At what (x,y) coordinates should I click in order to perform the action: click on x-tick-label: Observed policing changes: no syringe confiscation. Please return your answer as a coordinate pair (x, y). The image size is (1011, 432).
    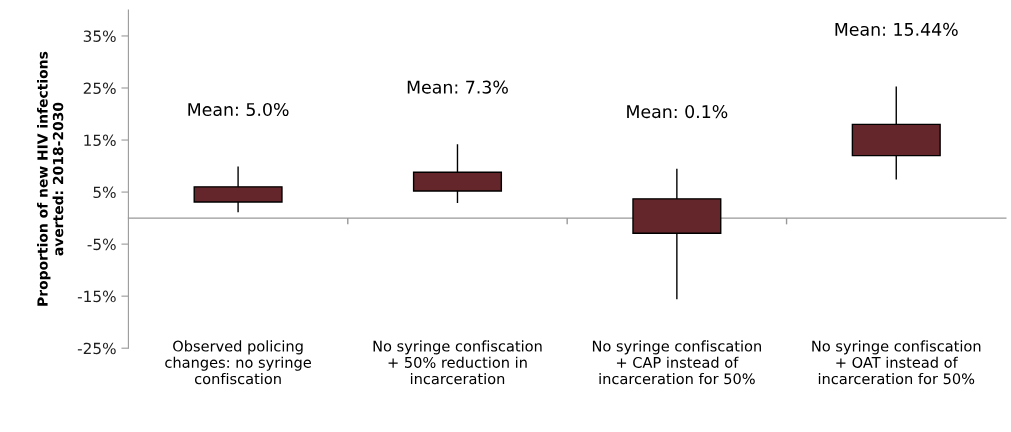
    Looking at the image, I should click on (238, 362).